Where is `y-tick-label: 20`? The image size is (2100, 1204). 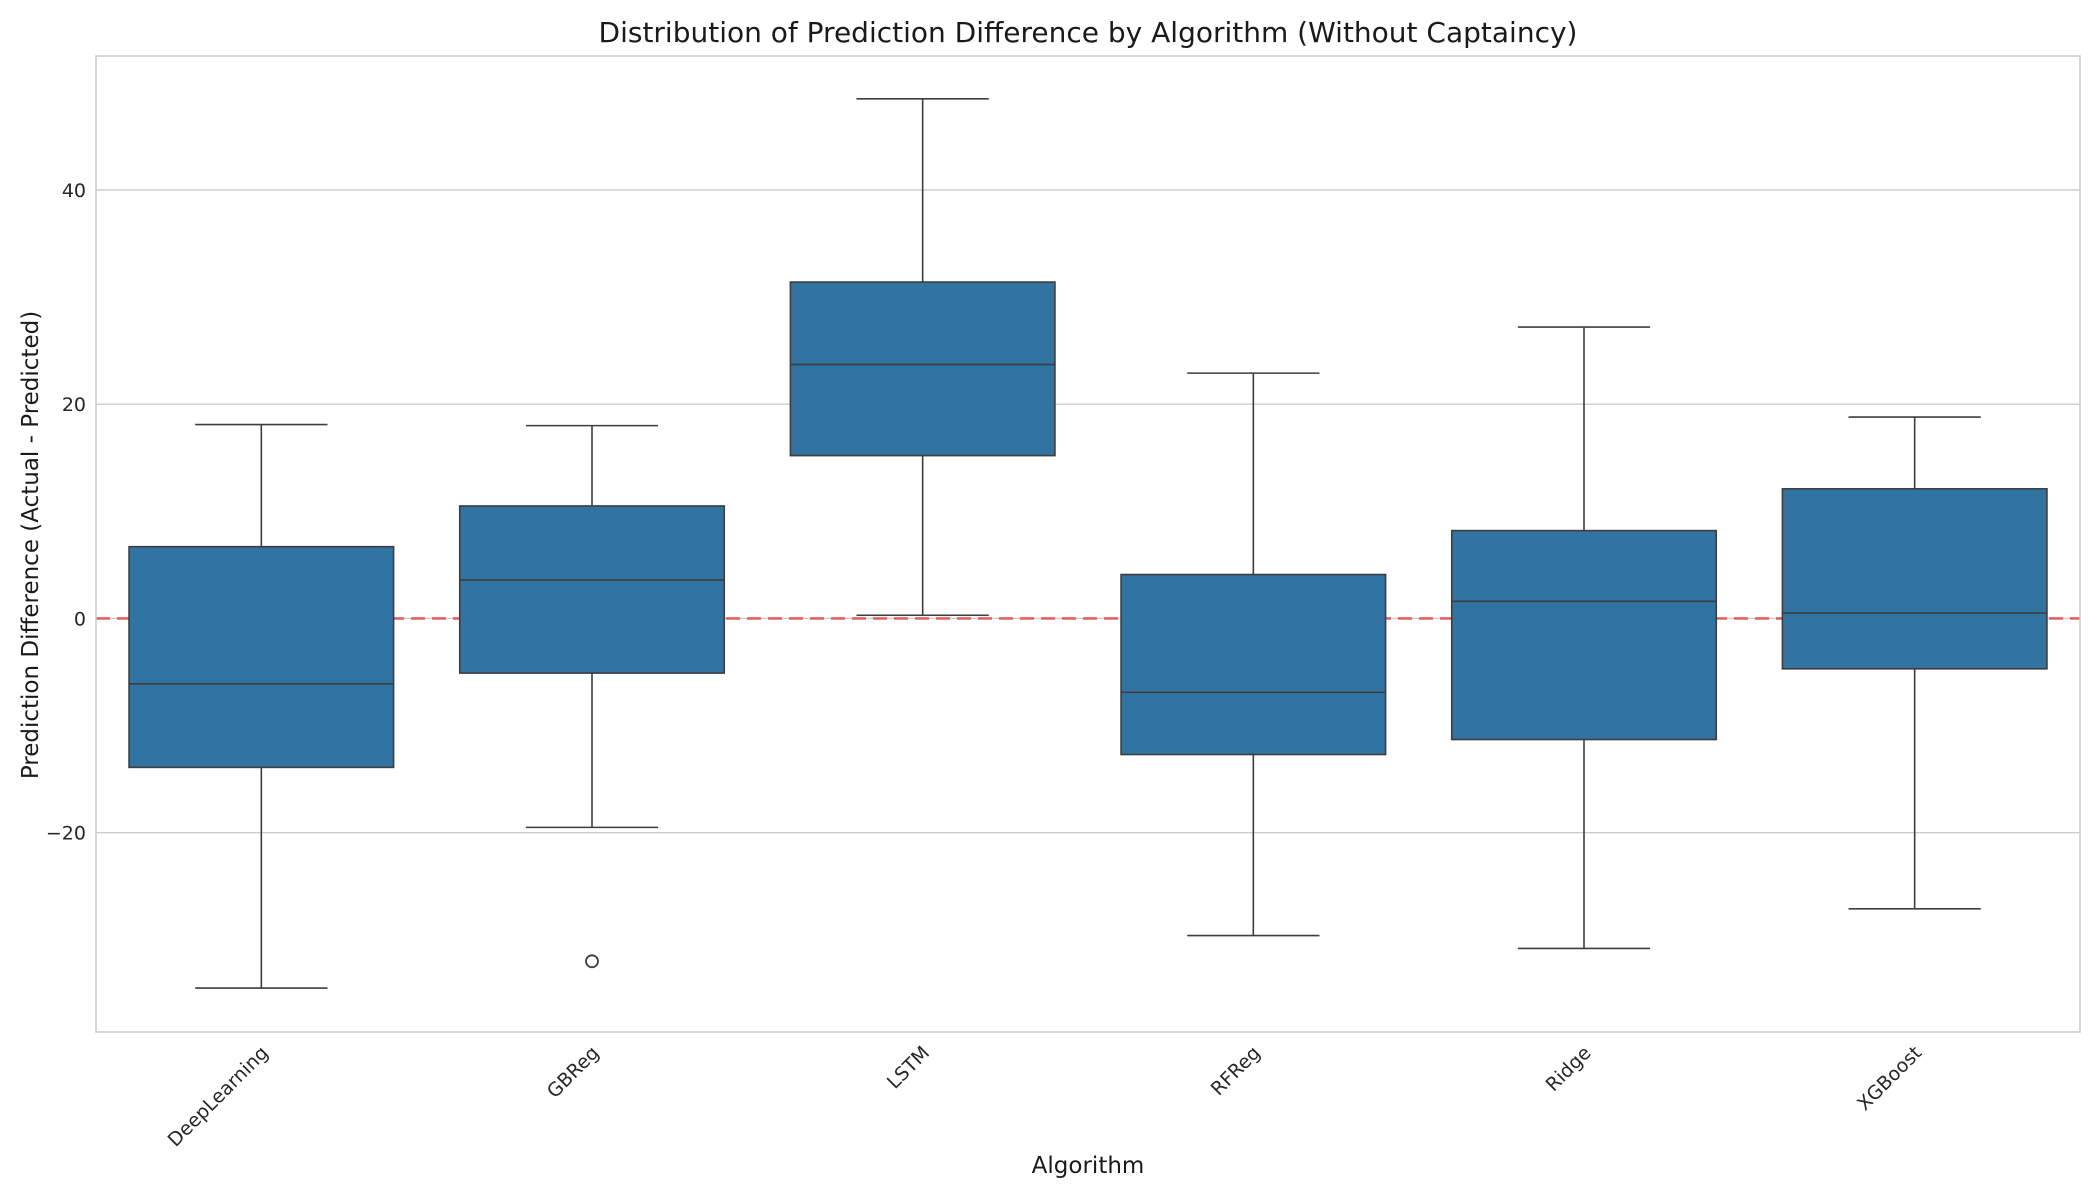 y-tick-label: 20 is located at coordinates (74, 405).